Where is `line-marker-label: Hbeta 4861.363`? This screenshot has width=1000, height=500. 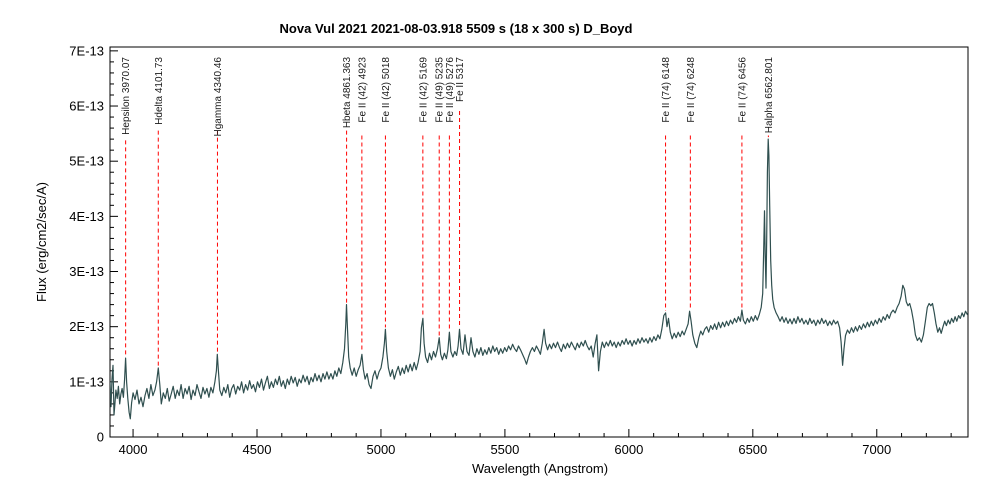
line-marker-label: Hbeta 4861.363 is located at coordinates (347, 93).